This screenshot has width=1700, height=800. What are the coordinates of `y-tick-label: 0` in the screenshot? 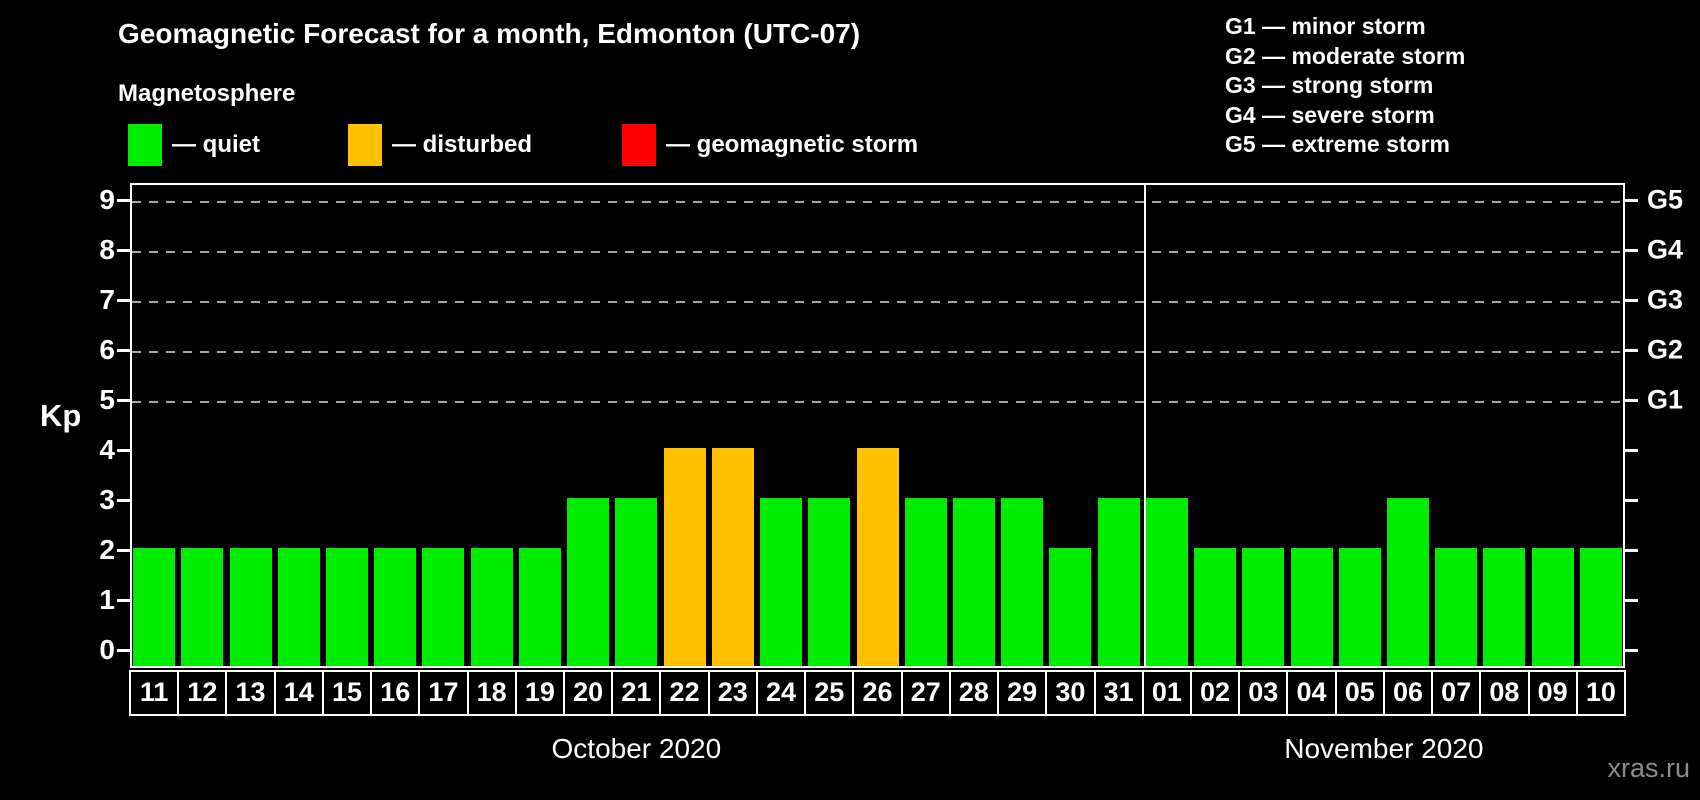 It's located at (107, 649).